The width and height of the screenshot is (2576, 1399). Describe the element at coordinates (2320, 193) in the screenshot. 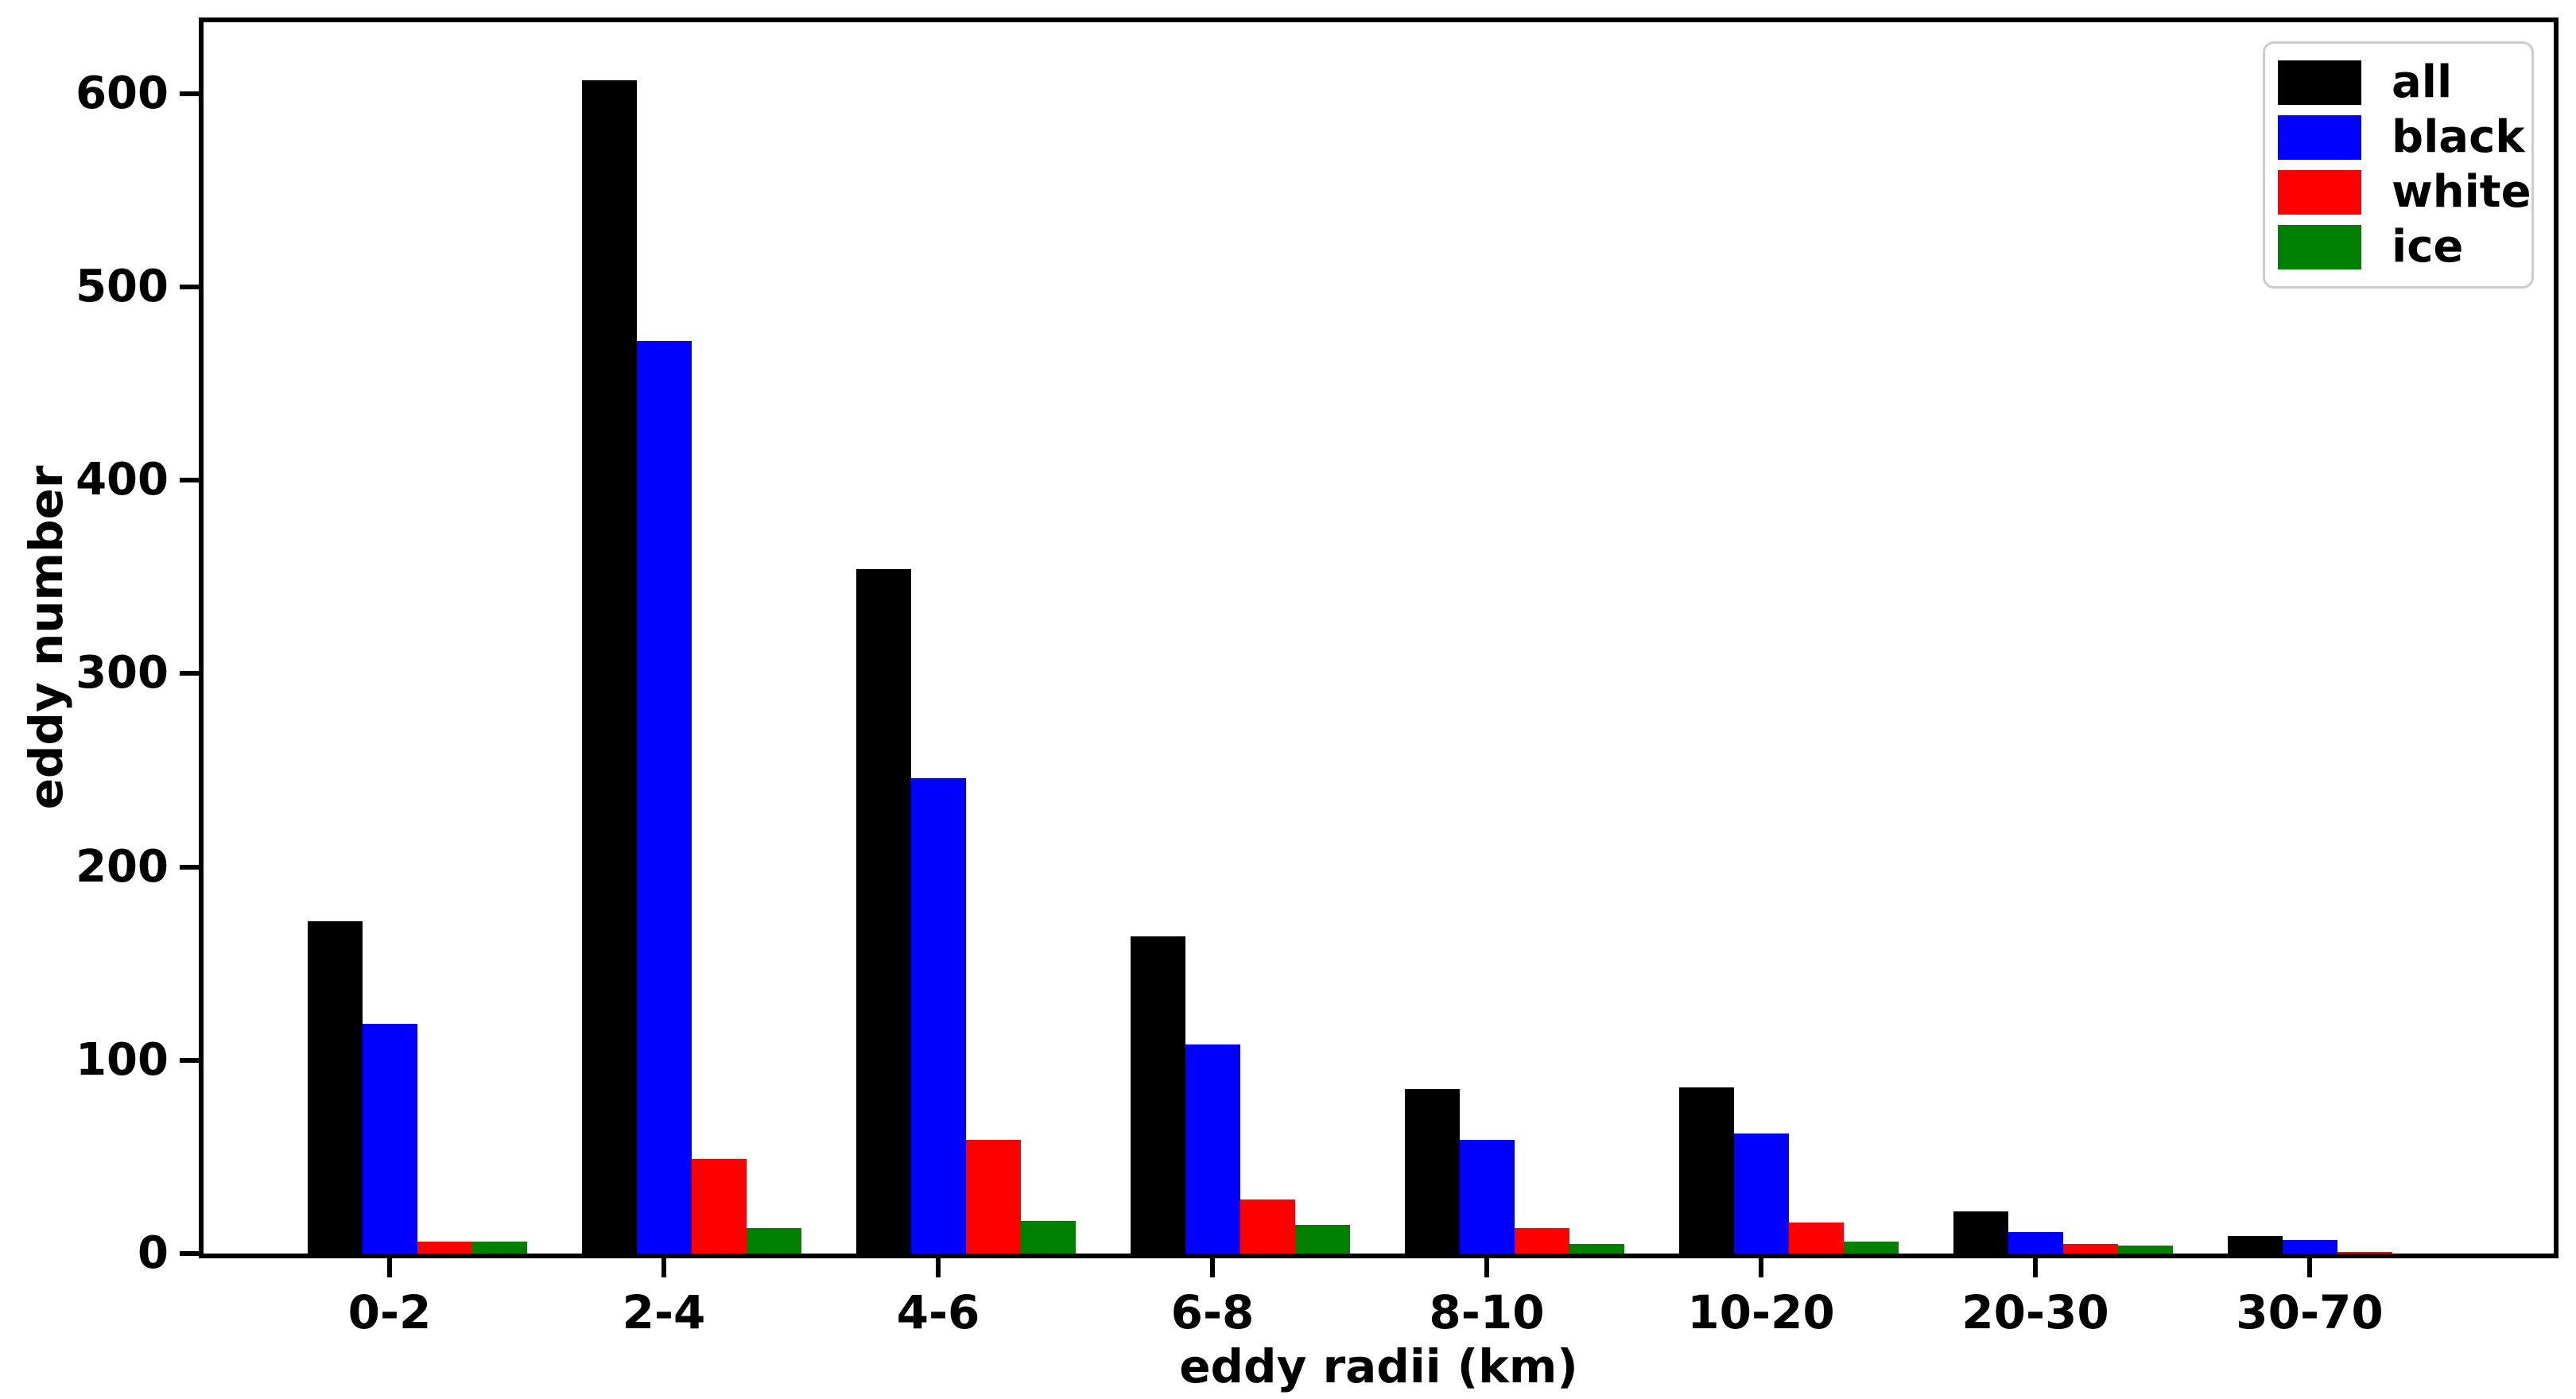

I see `legend-swatch-white` at that location.